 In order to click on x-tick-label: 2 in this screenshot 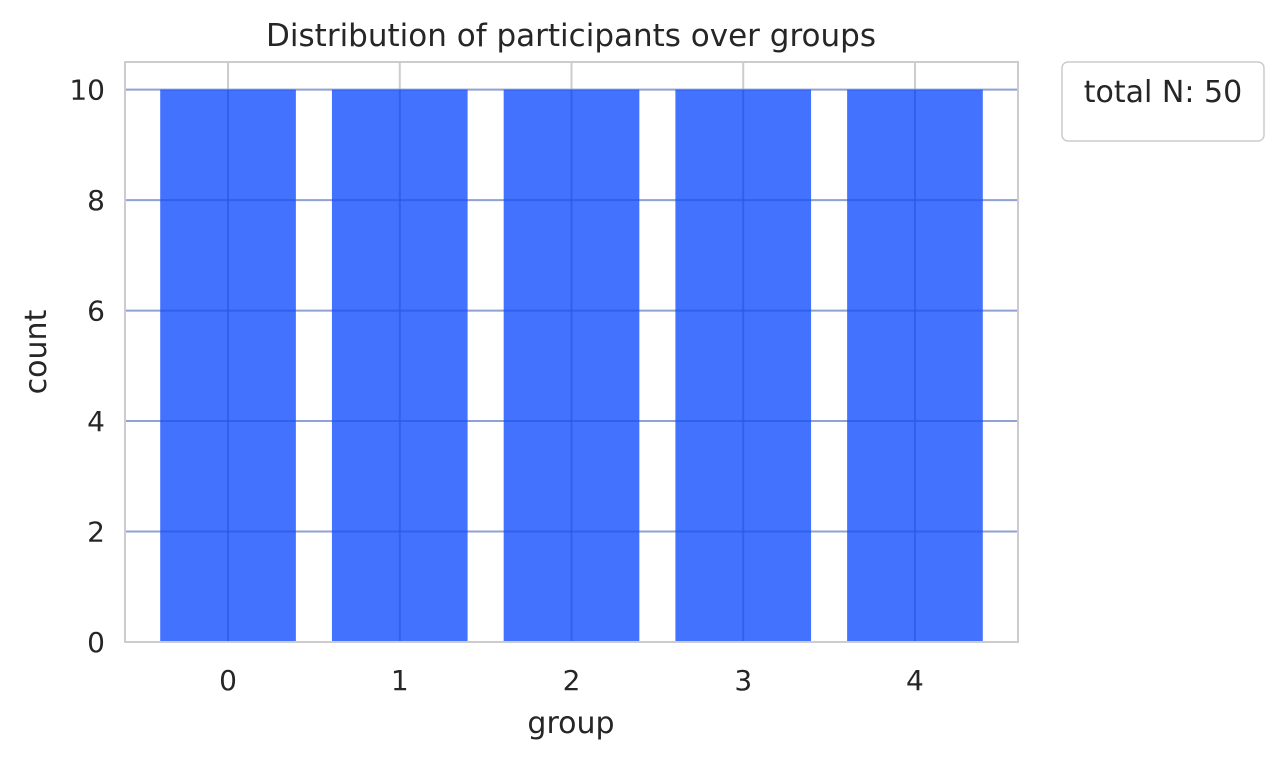, I will do `click(572, 680)`.